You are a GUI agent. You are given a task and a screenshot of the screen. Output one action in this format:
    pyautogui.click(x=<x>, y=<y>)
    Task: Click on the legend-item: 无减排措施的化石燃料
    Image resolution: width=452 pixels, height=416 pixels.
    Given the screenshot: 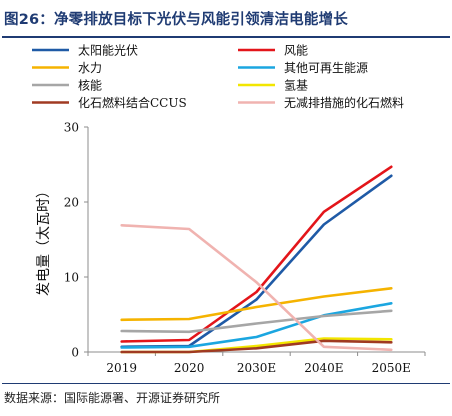 What is the action you would take?
    pyautogui.click(x=321, y=102)
    